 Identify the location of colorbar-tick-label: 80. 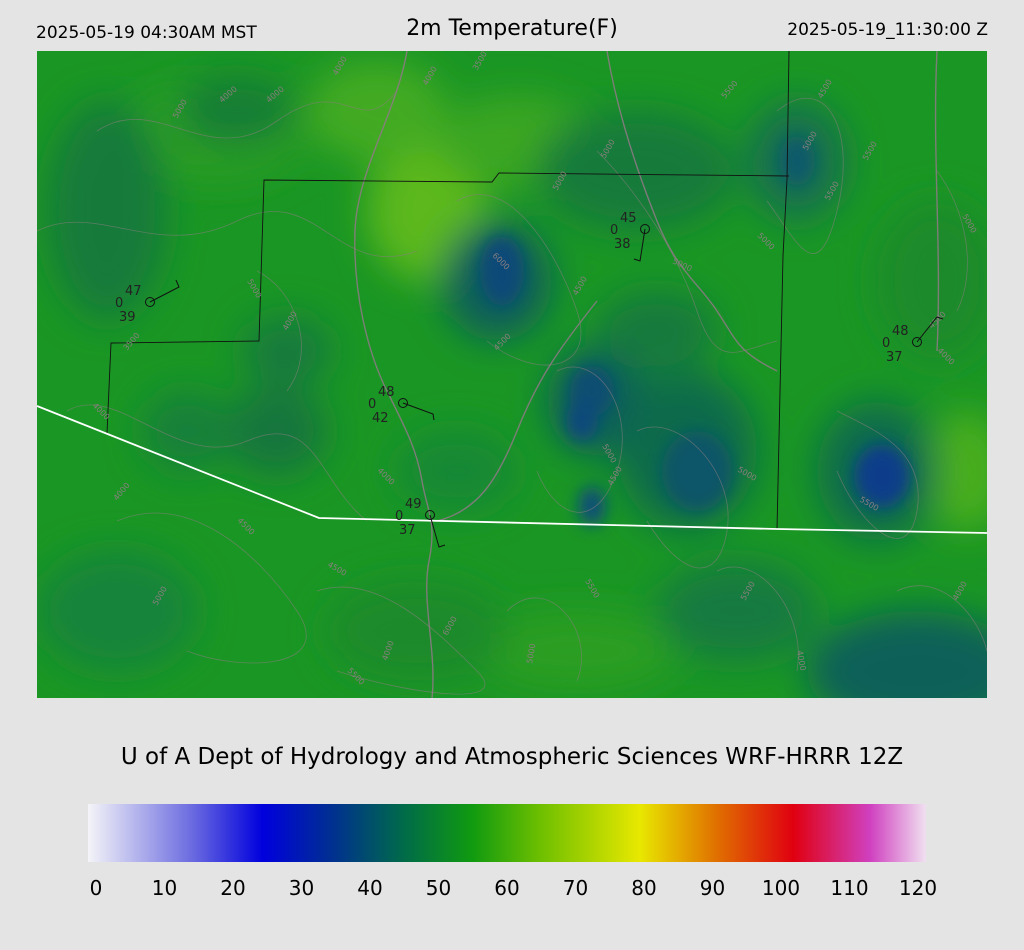
(644, 888).